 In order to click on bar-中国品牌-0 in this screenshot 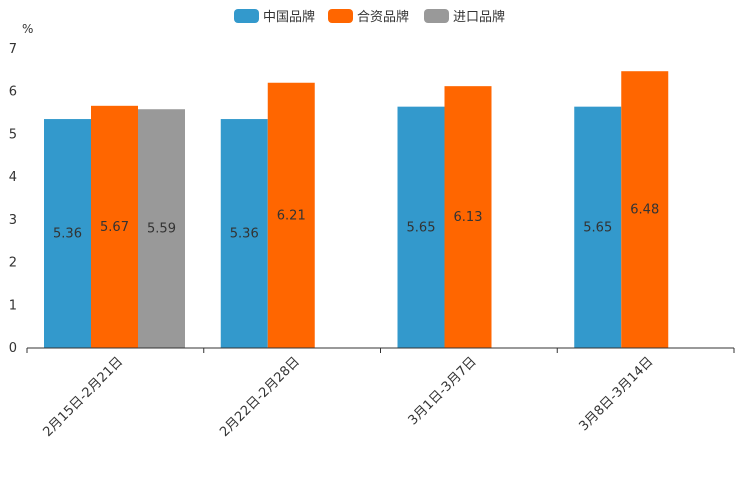, I will do `click(67, 234)`.